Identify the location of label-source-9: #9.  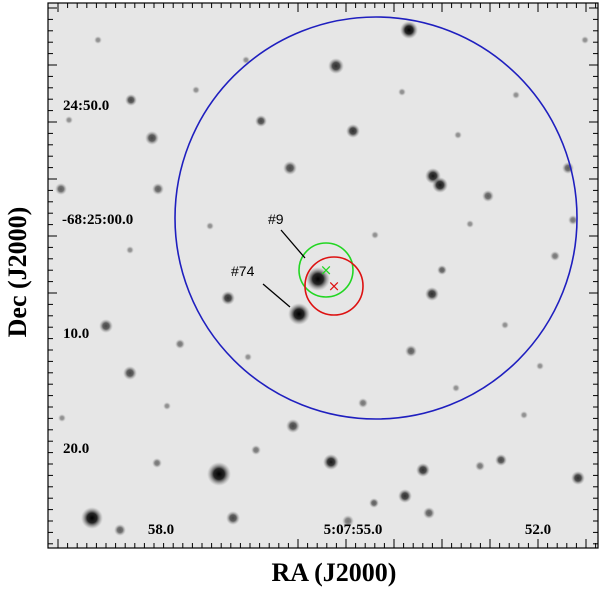
(276, 219).